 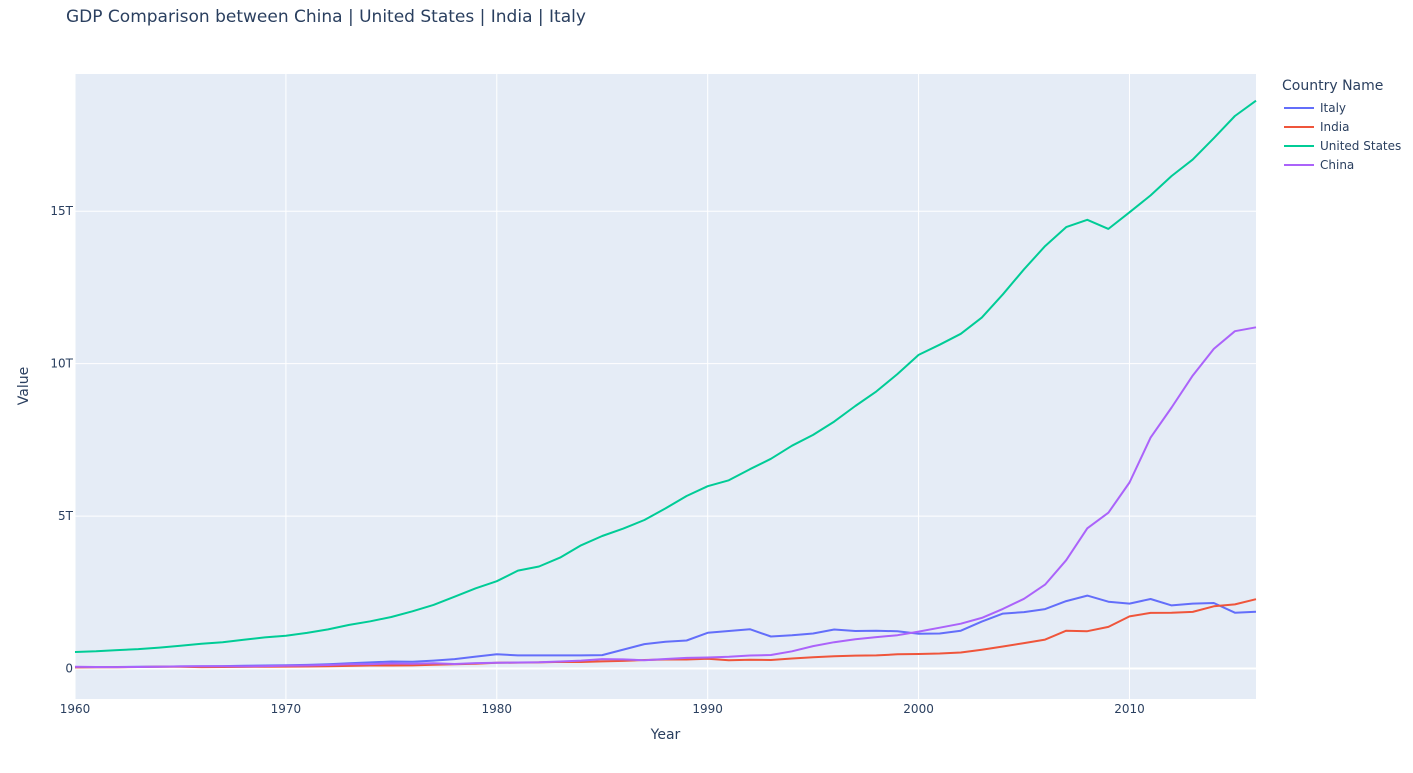 I want to click on legend-label: China, so click(x=1337, y=164).